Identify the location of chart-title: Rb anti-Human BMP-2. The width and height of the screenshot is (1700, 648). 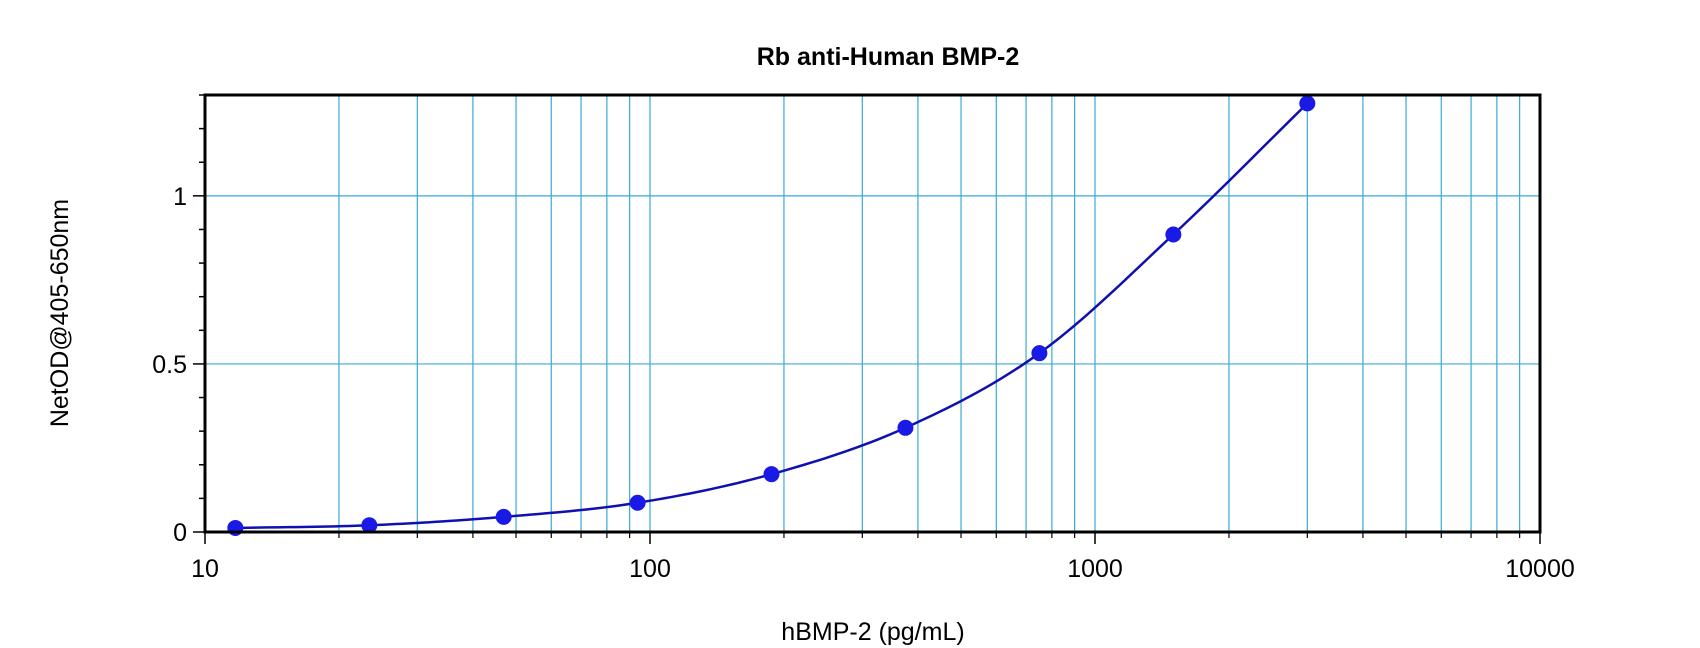
(888, 57).